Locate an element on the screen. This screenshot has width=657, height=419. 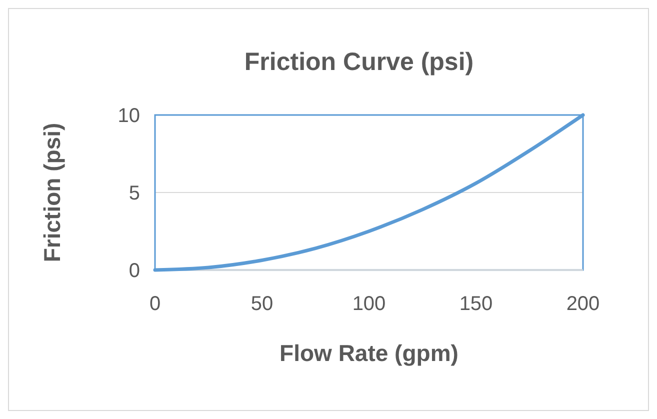
y-tick-label: 10 is located at coordinates (129, 116).